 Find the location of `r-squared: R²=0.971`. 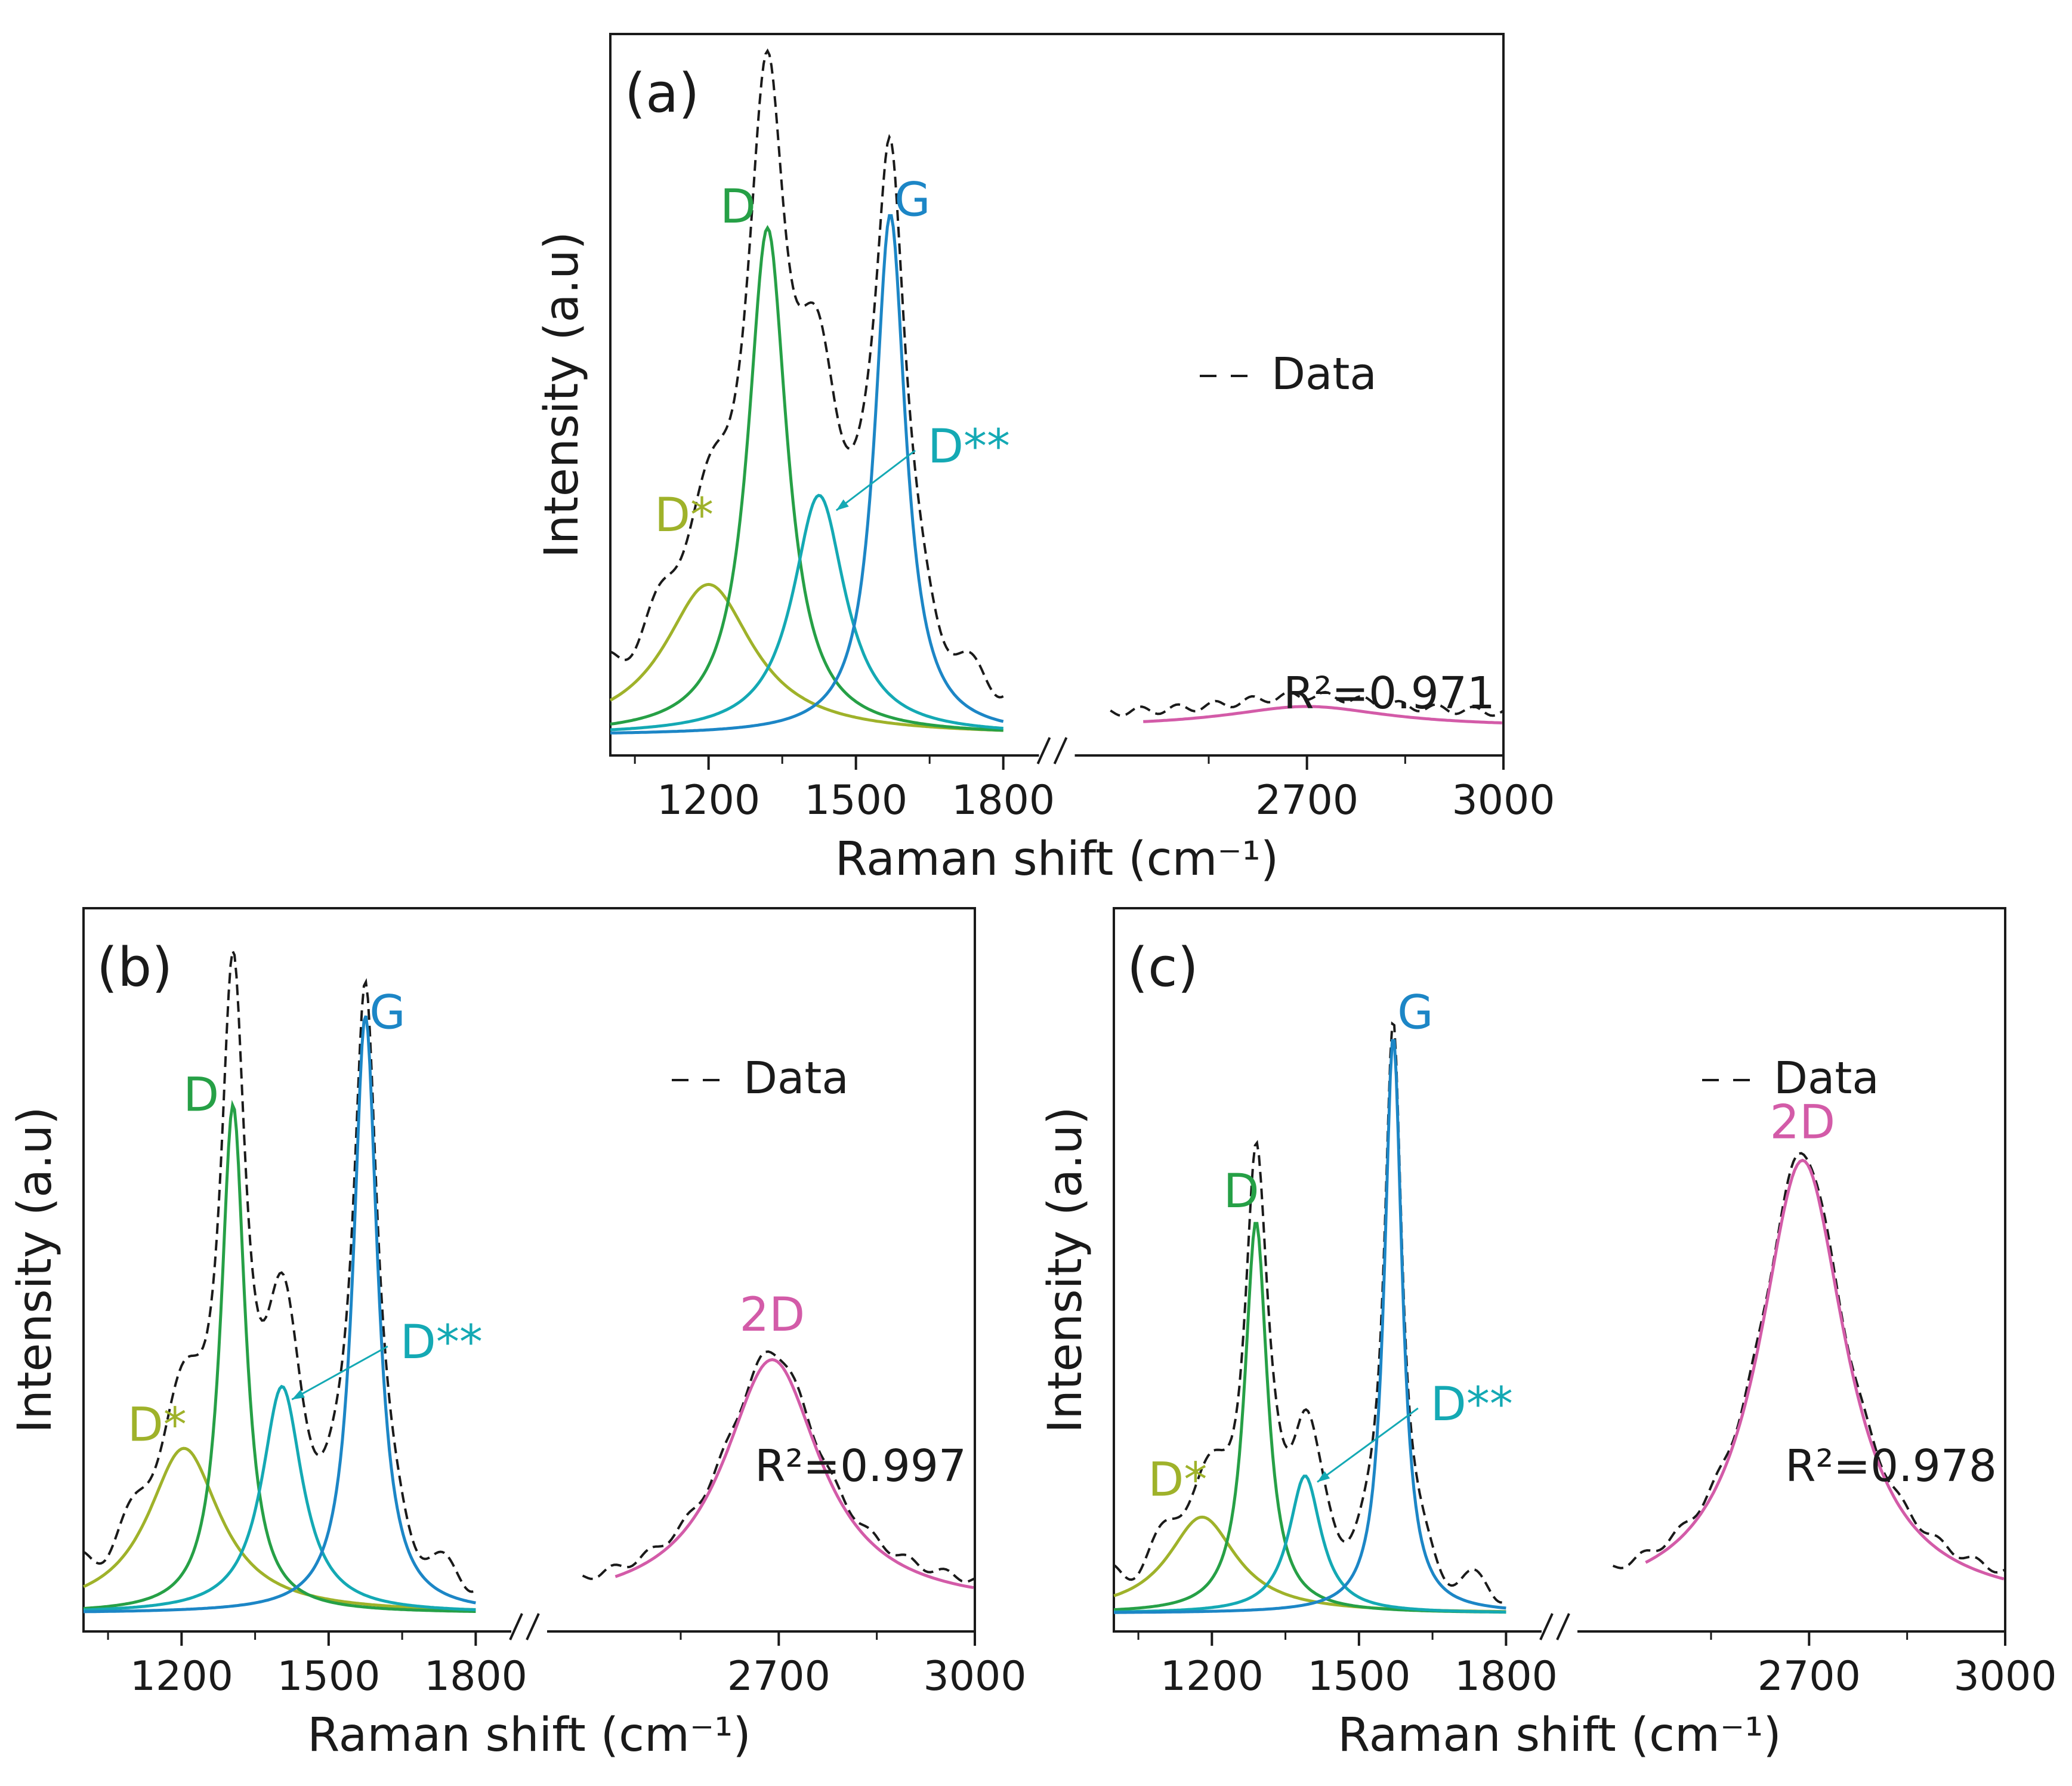

r-squared: R²=0.971 is located at coordinates (1389, 693).